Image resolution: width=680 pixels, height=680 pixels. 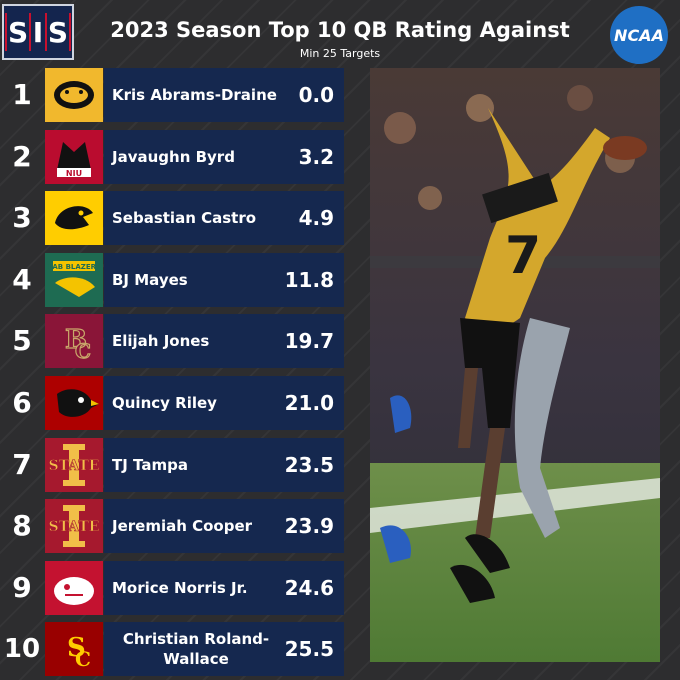 I want to click on uab-blazers-logo: UAB BLAZERS, so click(x=74, y=279).